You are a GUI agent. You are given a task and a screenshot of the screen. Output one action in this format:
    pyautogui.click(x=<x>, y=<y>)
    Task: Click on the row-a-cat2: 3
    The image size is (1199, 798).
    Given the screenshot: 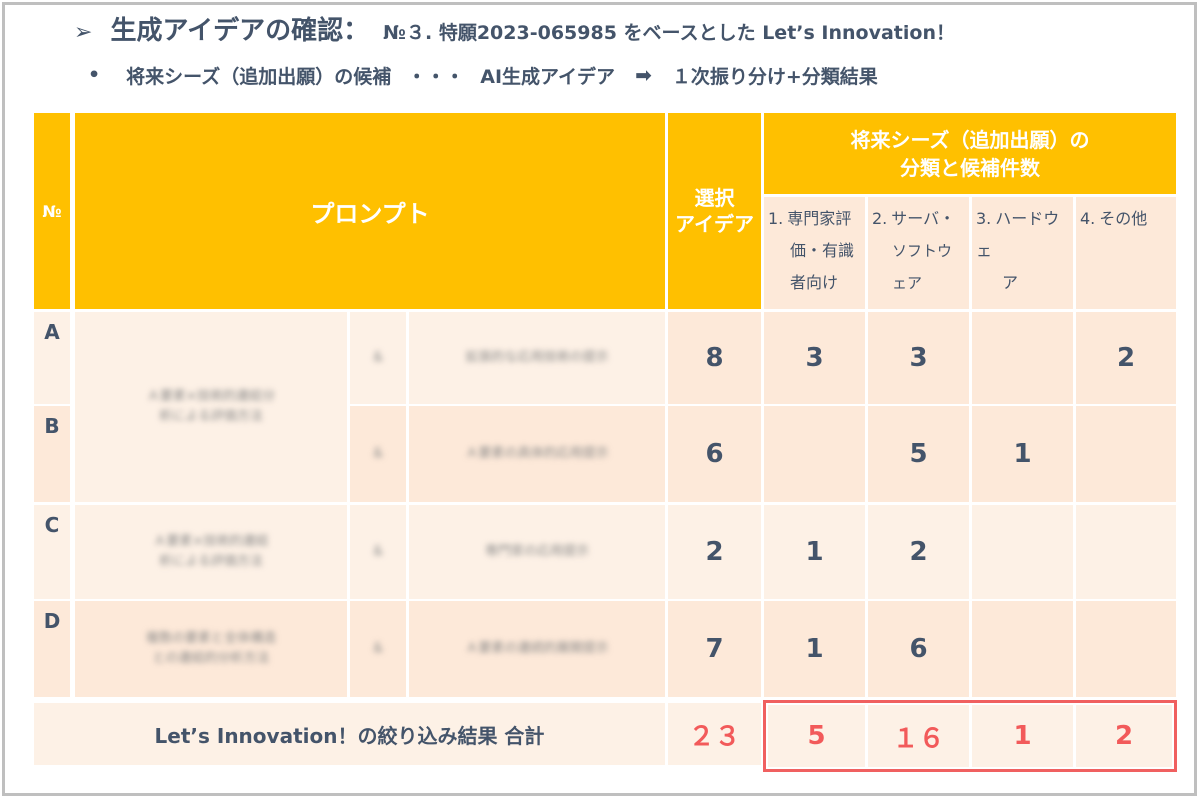 What is the action you would take?
    pyautogui.click(x=918, y=358)
    